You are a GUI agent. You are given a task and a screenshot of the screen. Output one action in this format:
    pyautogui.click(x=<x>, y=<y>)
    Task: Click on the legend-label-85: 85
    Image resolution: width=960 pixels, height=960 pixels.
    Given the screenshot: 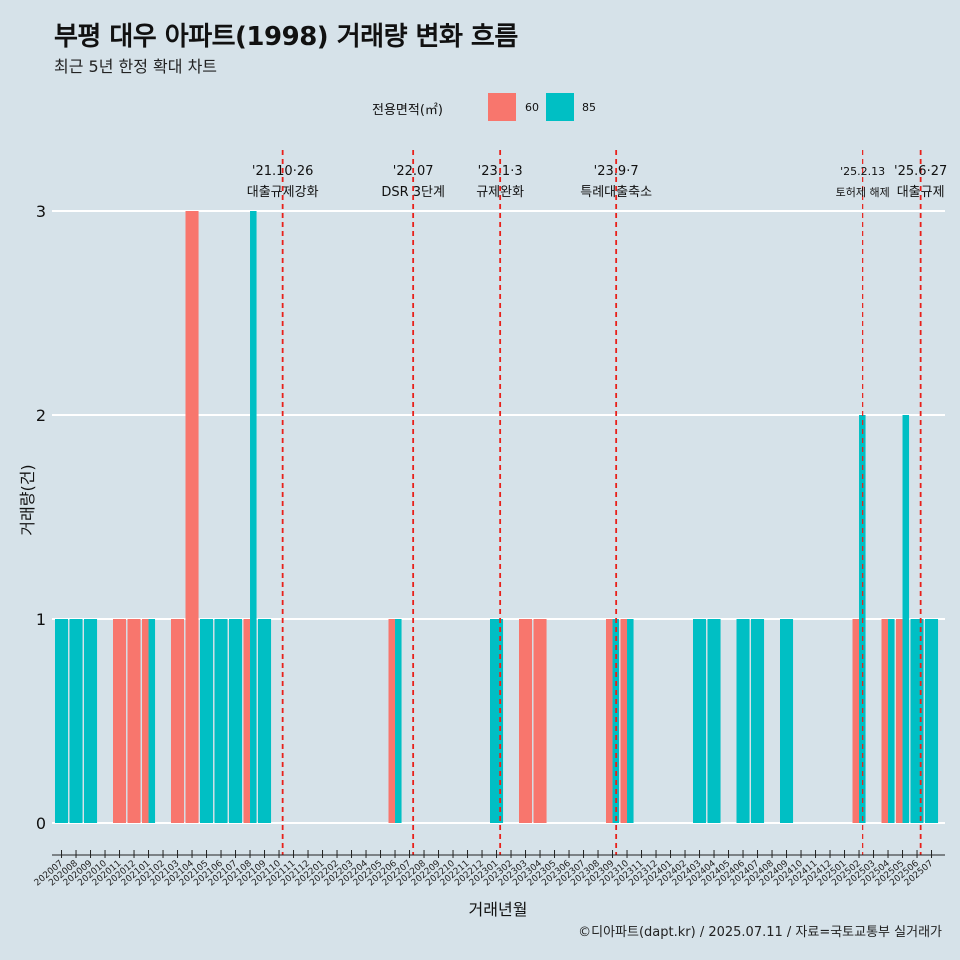 What is the action you would take?
    pyautogui.click(x=589, y=107)
    